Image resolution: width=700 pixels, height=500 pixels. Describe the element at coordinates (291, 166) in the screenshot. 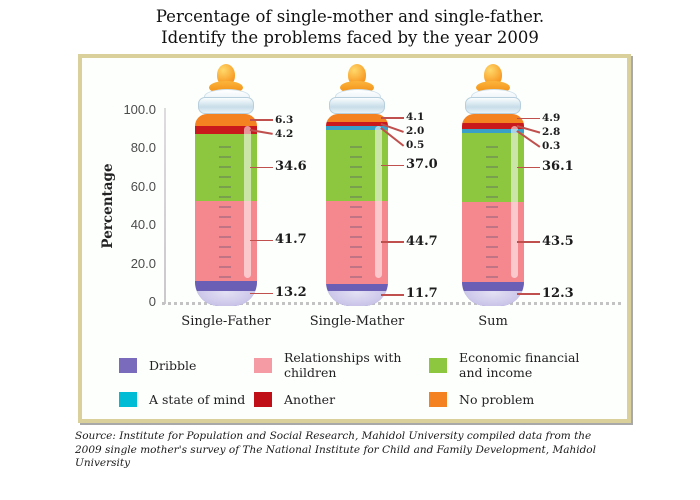

I see `value-label: 34.6` at that location.